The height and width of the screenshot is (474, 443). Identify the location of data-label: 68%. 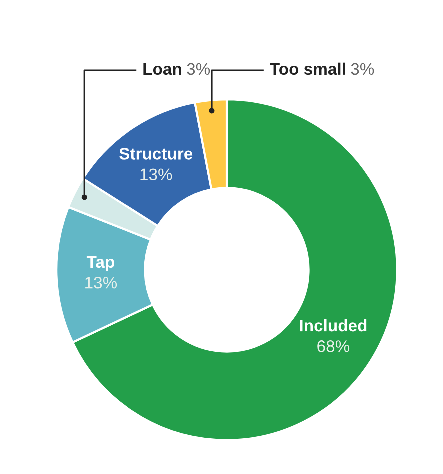
(334, 346).